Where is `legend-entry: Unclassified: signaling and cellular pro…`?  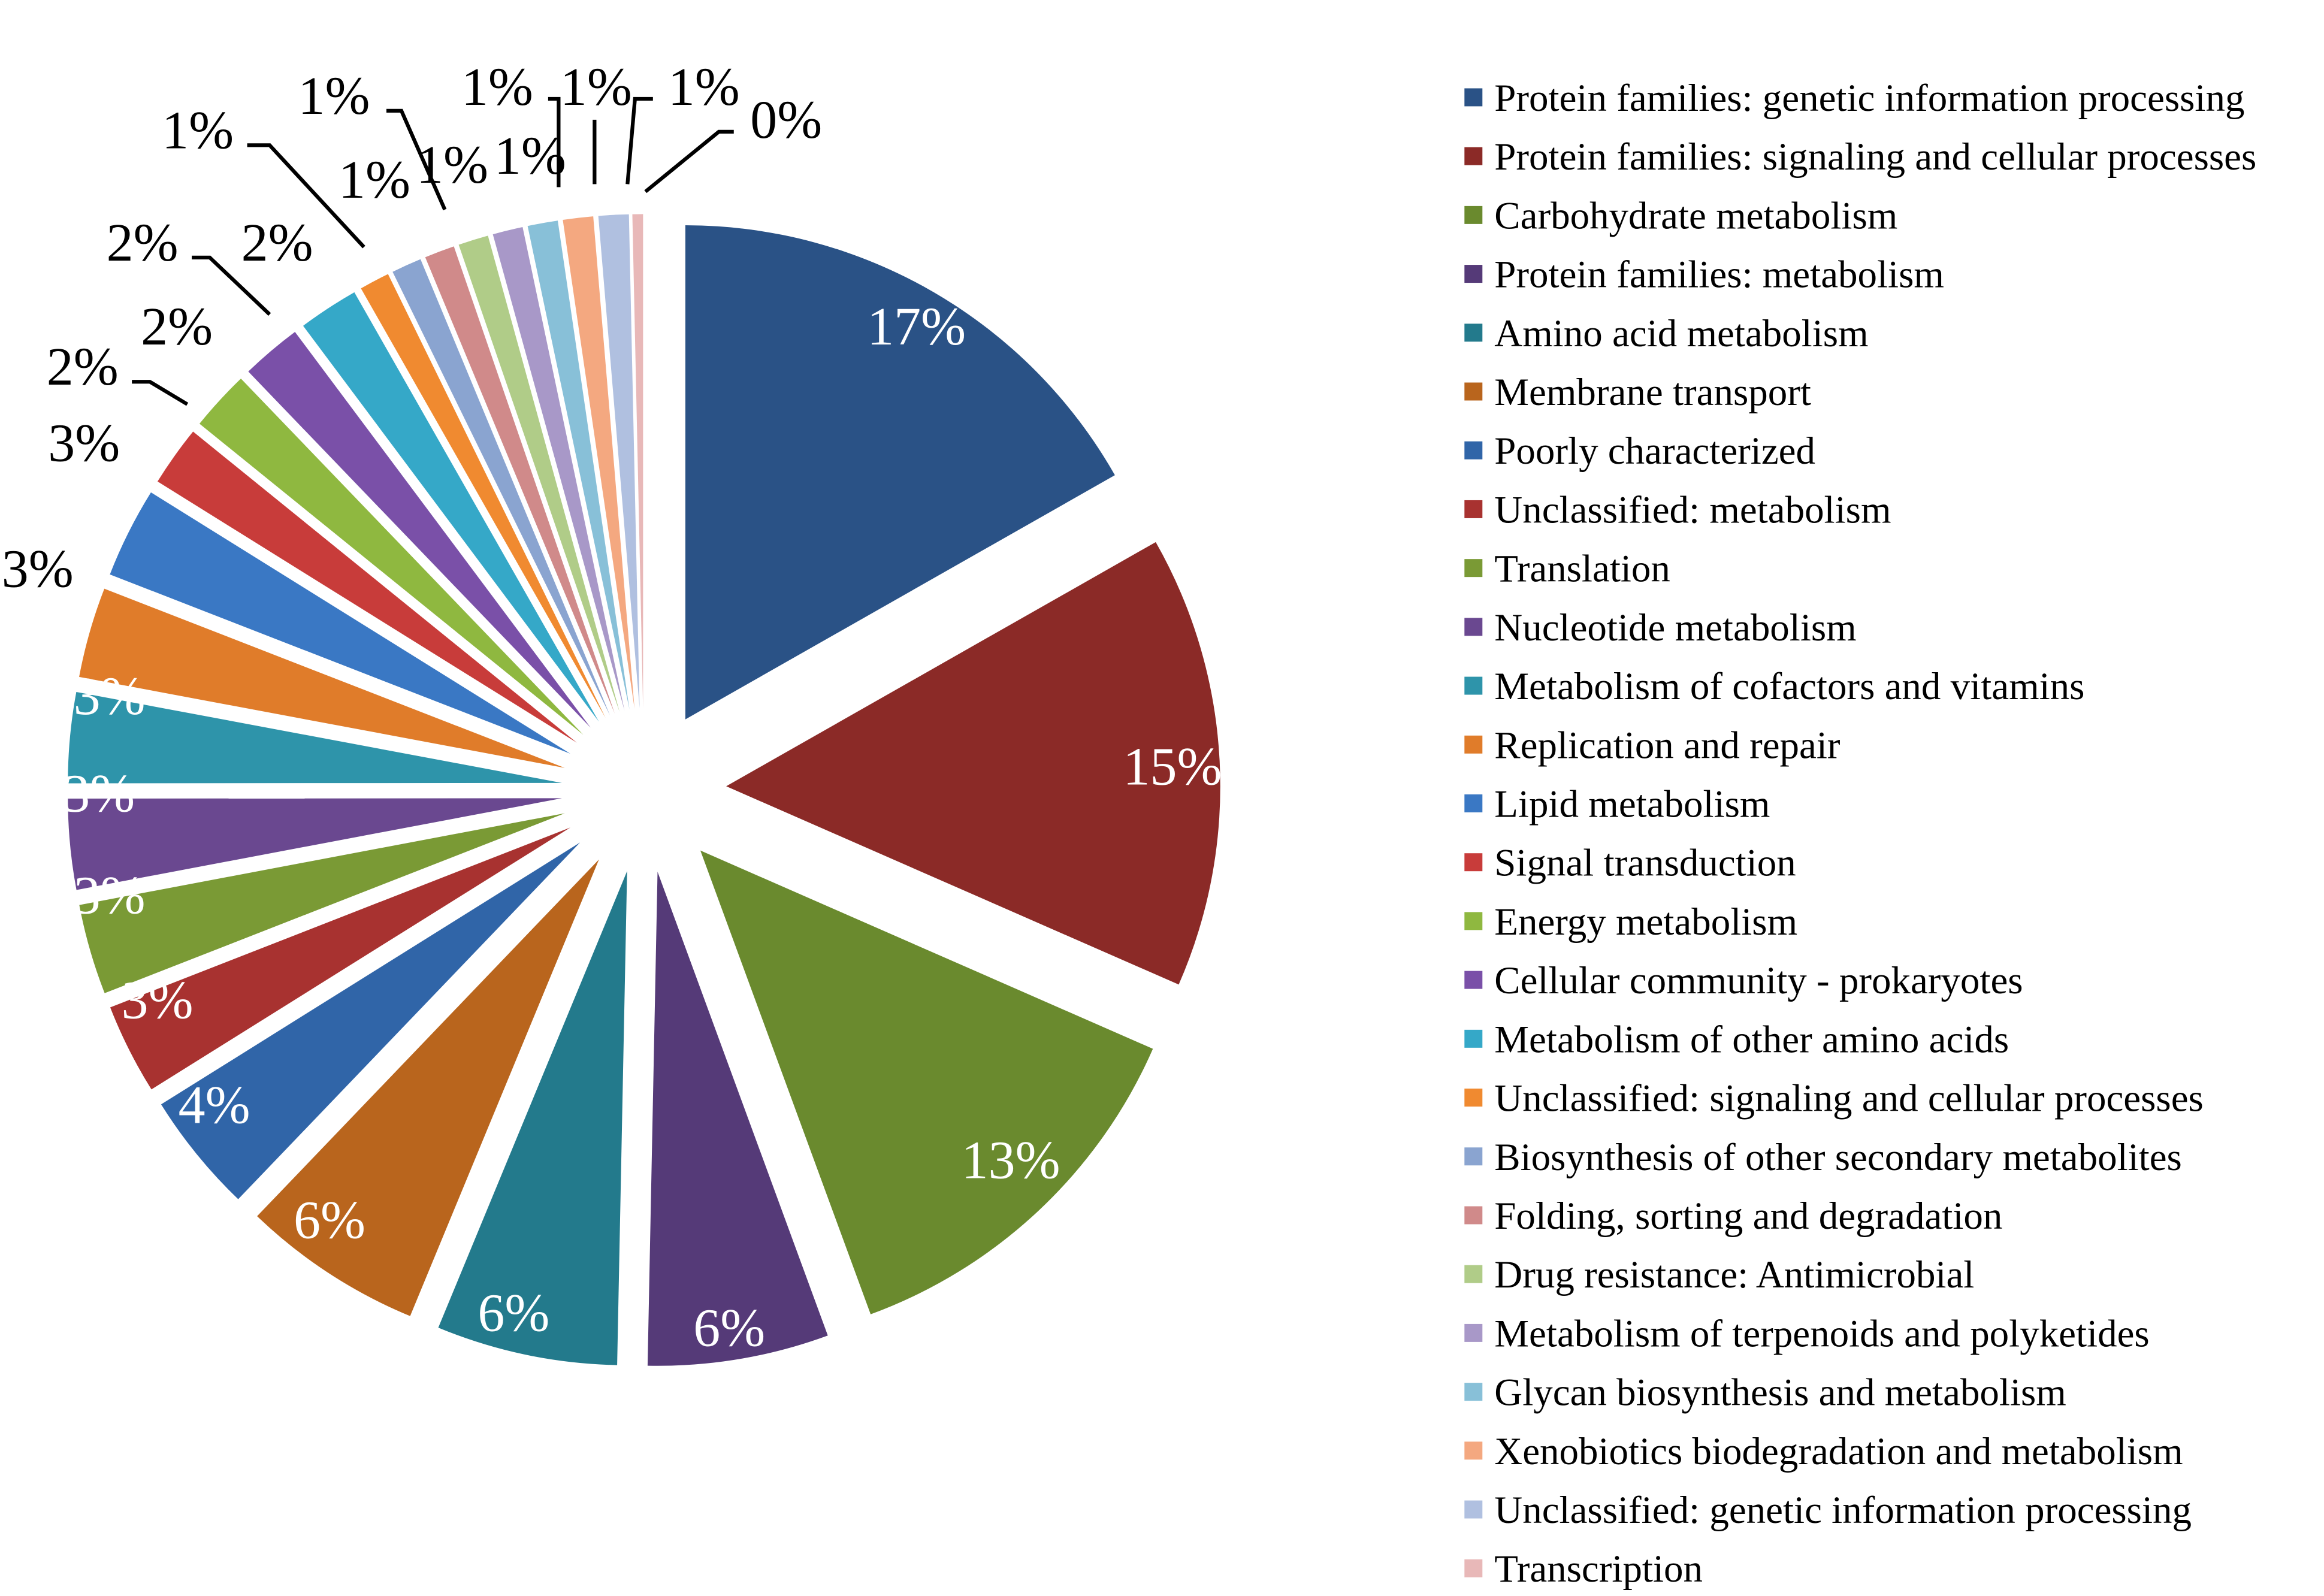
legend-entry: Unclassified: signaling and cellular pro… is located at coordinates (1849, 1098).